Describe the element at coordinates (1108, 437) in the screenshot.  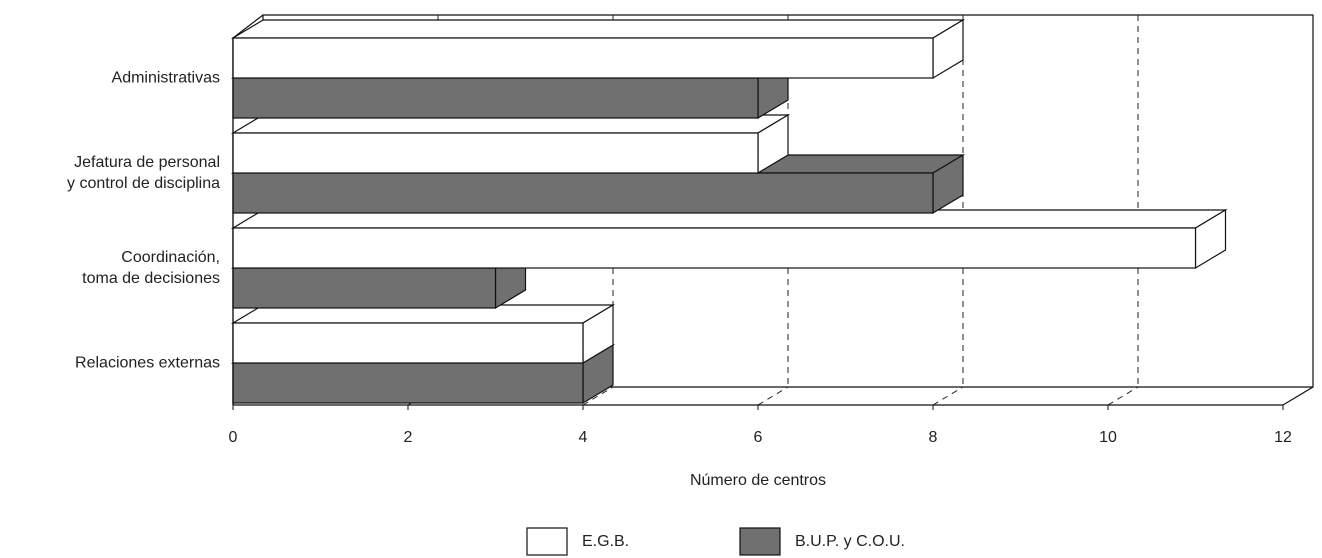
I see `x-tick-label: 10` at that location.